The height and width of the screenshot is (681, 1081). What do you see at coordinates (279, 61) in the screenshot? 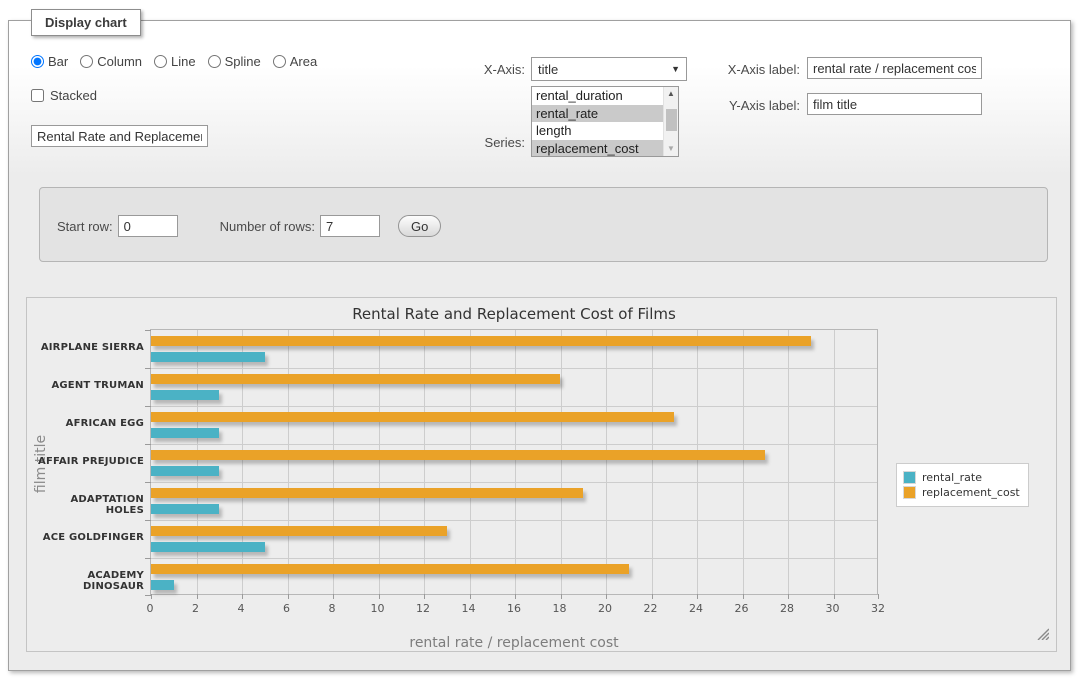
I see `chart-type-radio-area` at bounding box center [279, 61].